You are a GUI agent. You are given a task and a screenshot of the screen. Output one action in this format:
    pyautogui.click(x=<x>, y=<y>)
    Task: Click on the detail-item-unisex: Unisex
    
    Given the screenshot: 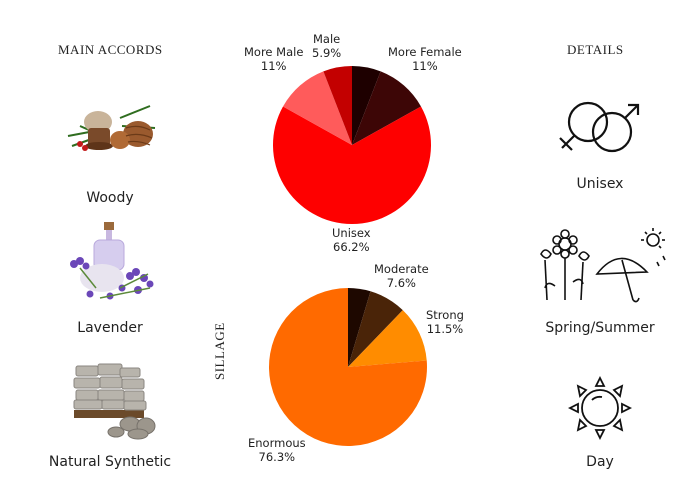 What is the action you would take?
    pyautogui.click(x=600, y=142)
    